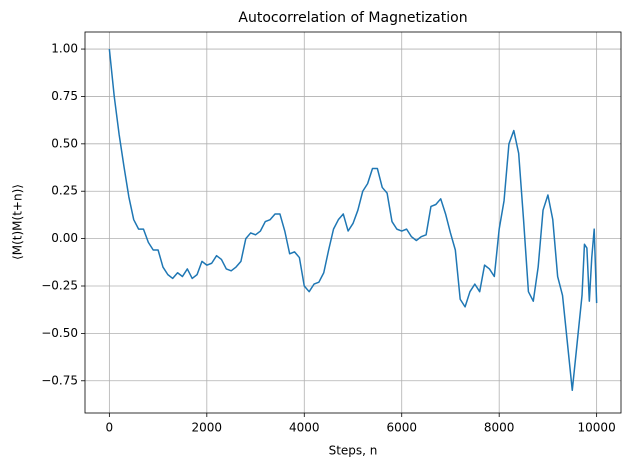 Image resolution: width=630 pixels, height=470 pixels. What do you see at coordinates (64, 49) in the screenshot?
I see `y-tick-label: 1.00` at bounding box center [64, 49].